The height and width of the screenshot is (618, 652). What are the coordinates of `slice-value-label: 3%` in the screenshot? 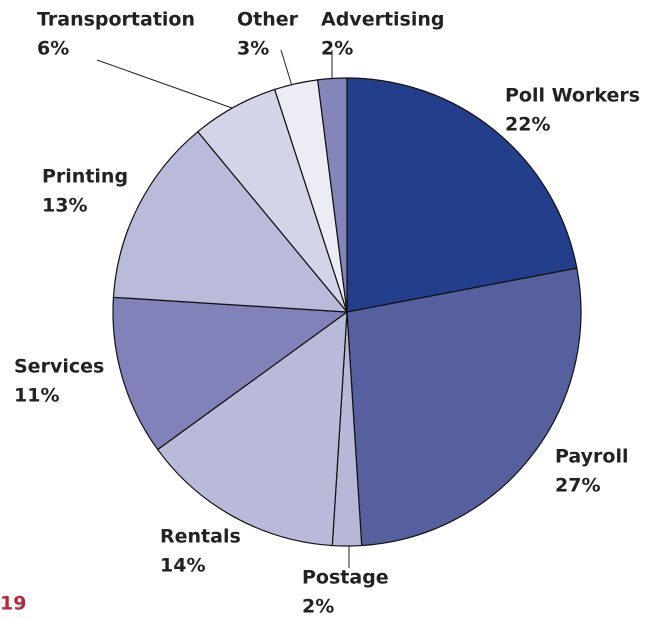 It's located at (253, 49).